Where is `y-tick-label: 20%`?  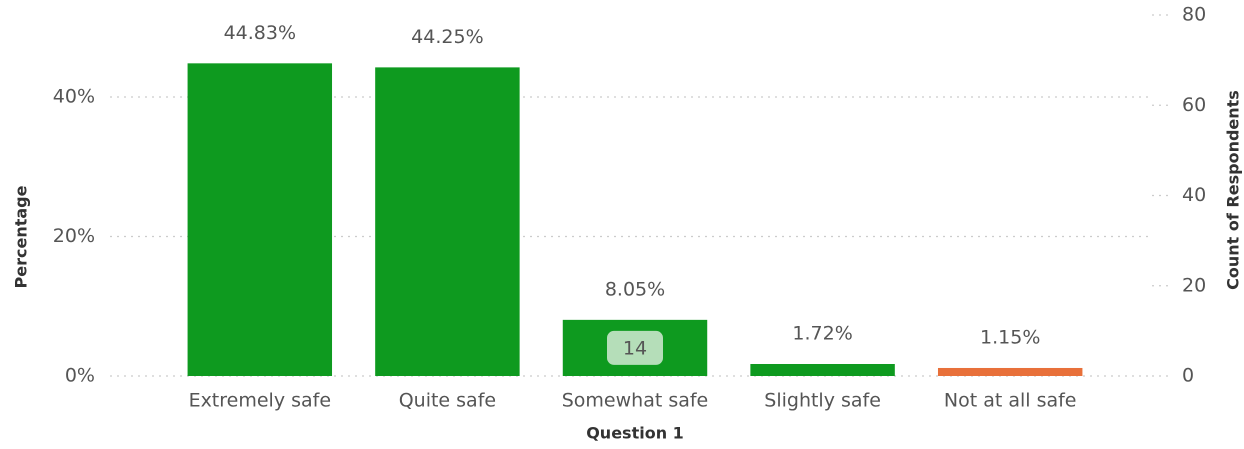
y-tick-label: 20% is located at coordinates (74, 236).